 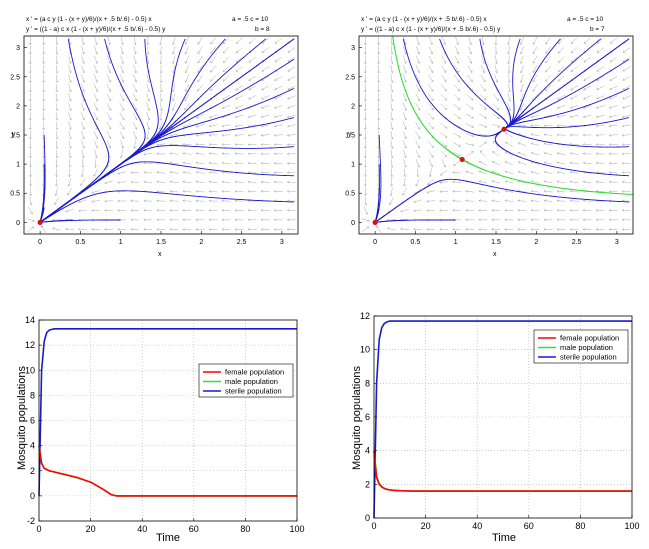 What do you see at coordinates (32, 471) in the screenshot?
I see `y-tick-label: 2` at bounding box center [32, 471].